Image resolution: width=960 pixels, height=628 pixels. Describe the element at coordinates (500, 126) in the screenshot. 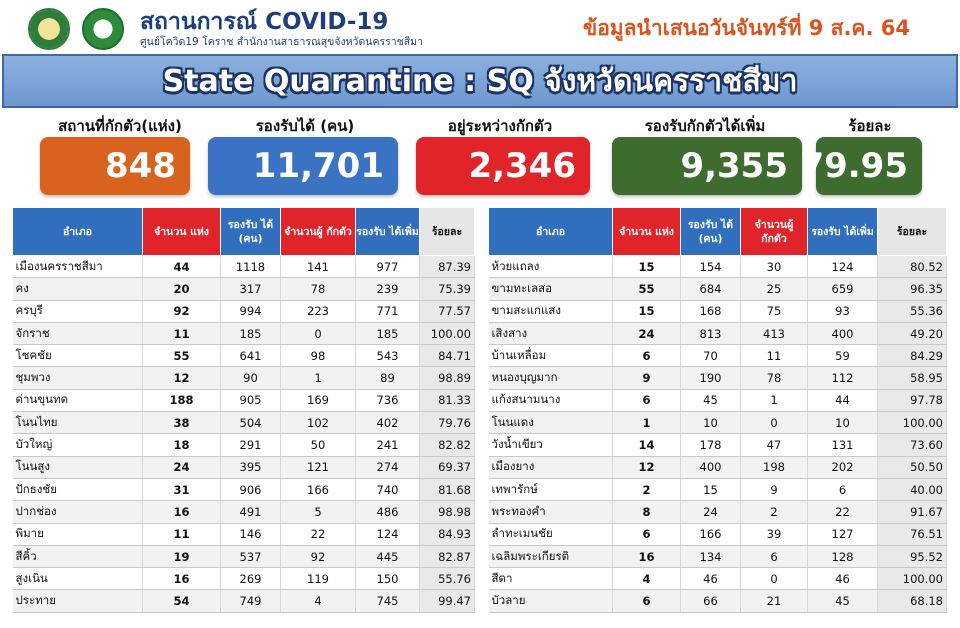

I see `stat-label-in-quarantine: อยู่ระหว่างกักตัว` at that location.